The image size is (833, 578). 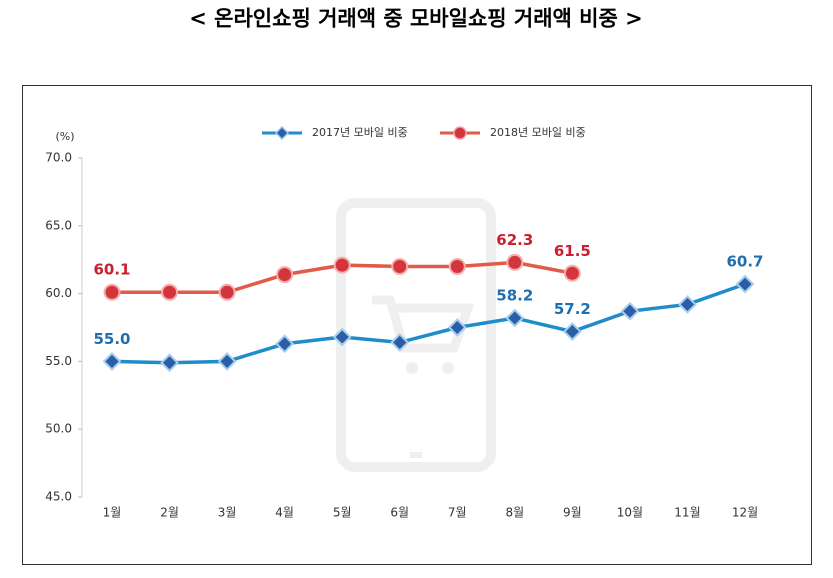 What do you see at coordinates (284, 513) in the screenshot?
I see `x-tick-label: 4월` at bounding box center [284, 513].